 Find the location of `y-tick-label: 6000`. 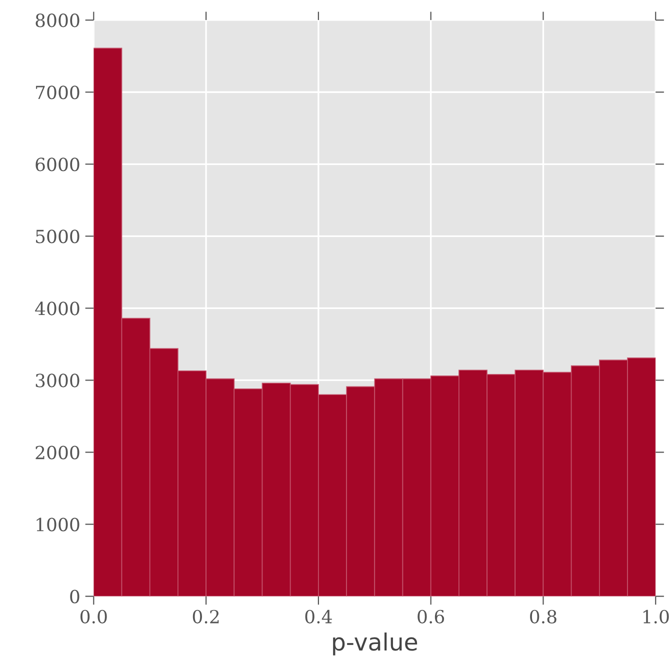

y-tick-label: 6000 is located at coordinates (58, 165).